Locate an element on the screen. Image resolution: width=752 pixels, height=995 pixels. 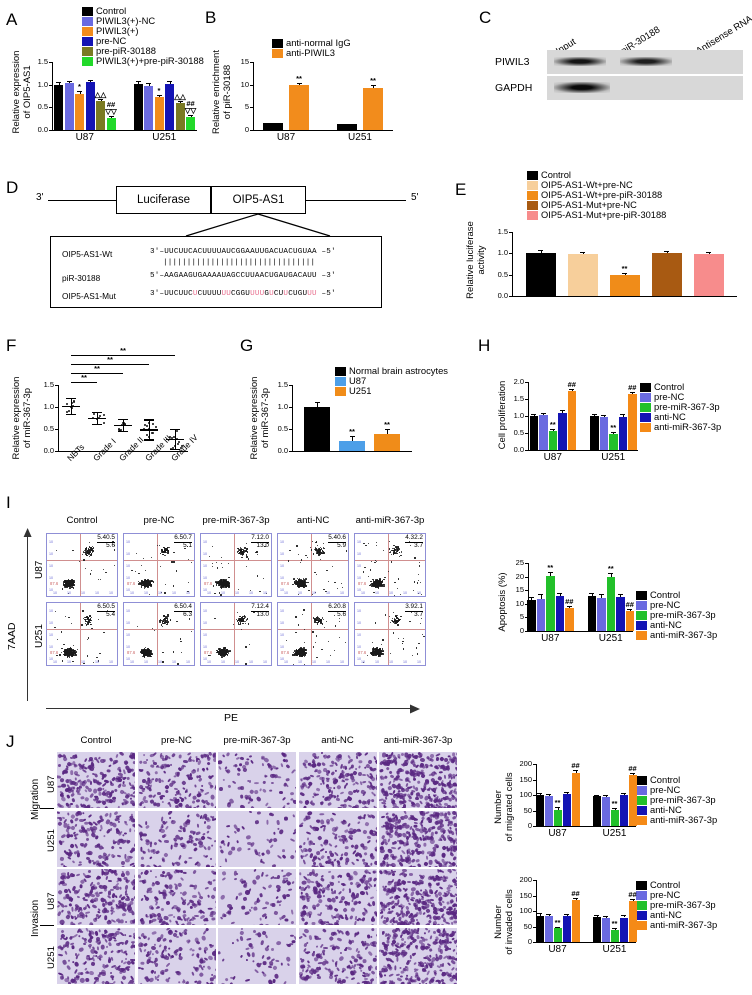
bar is located at coordinates (591, 613).